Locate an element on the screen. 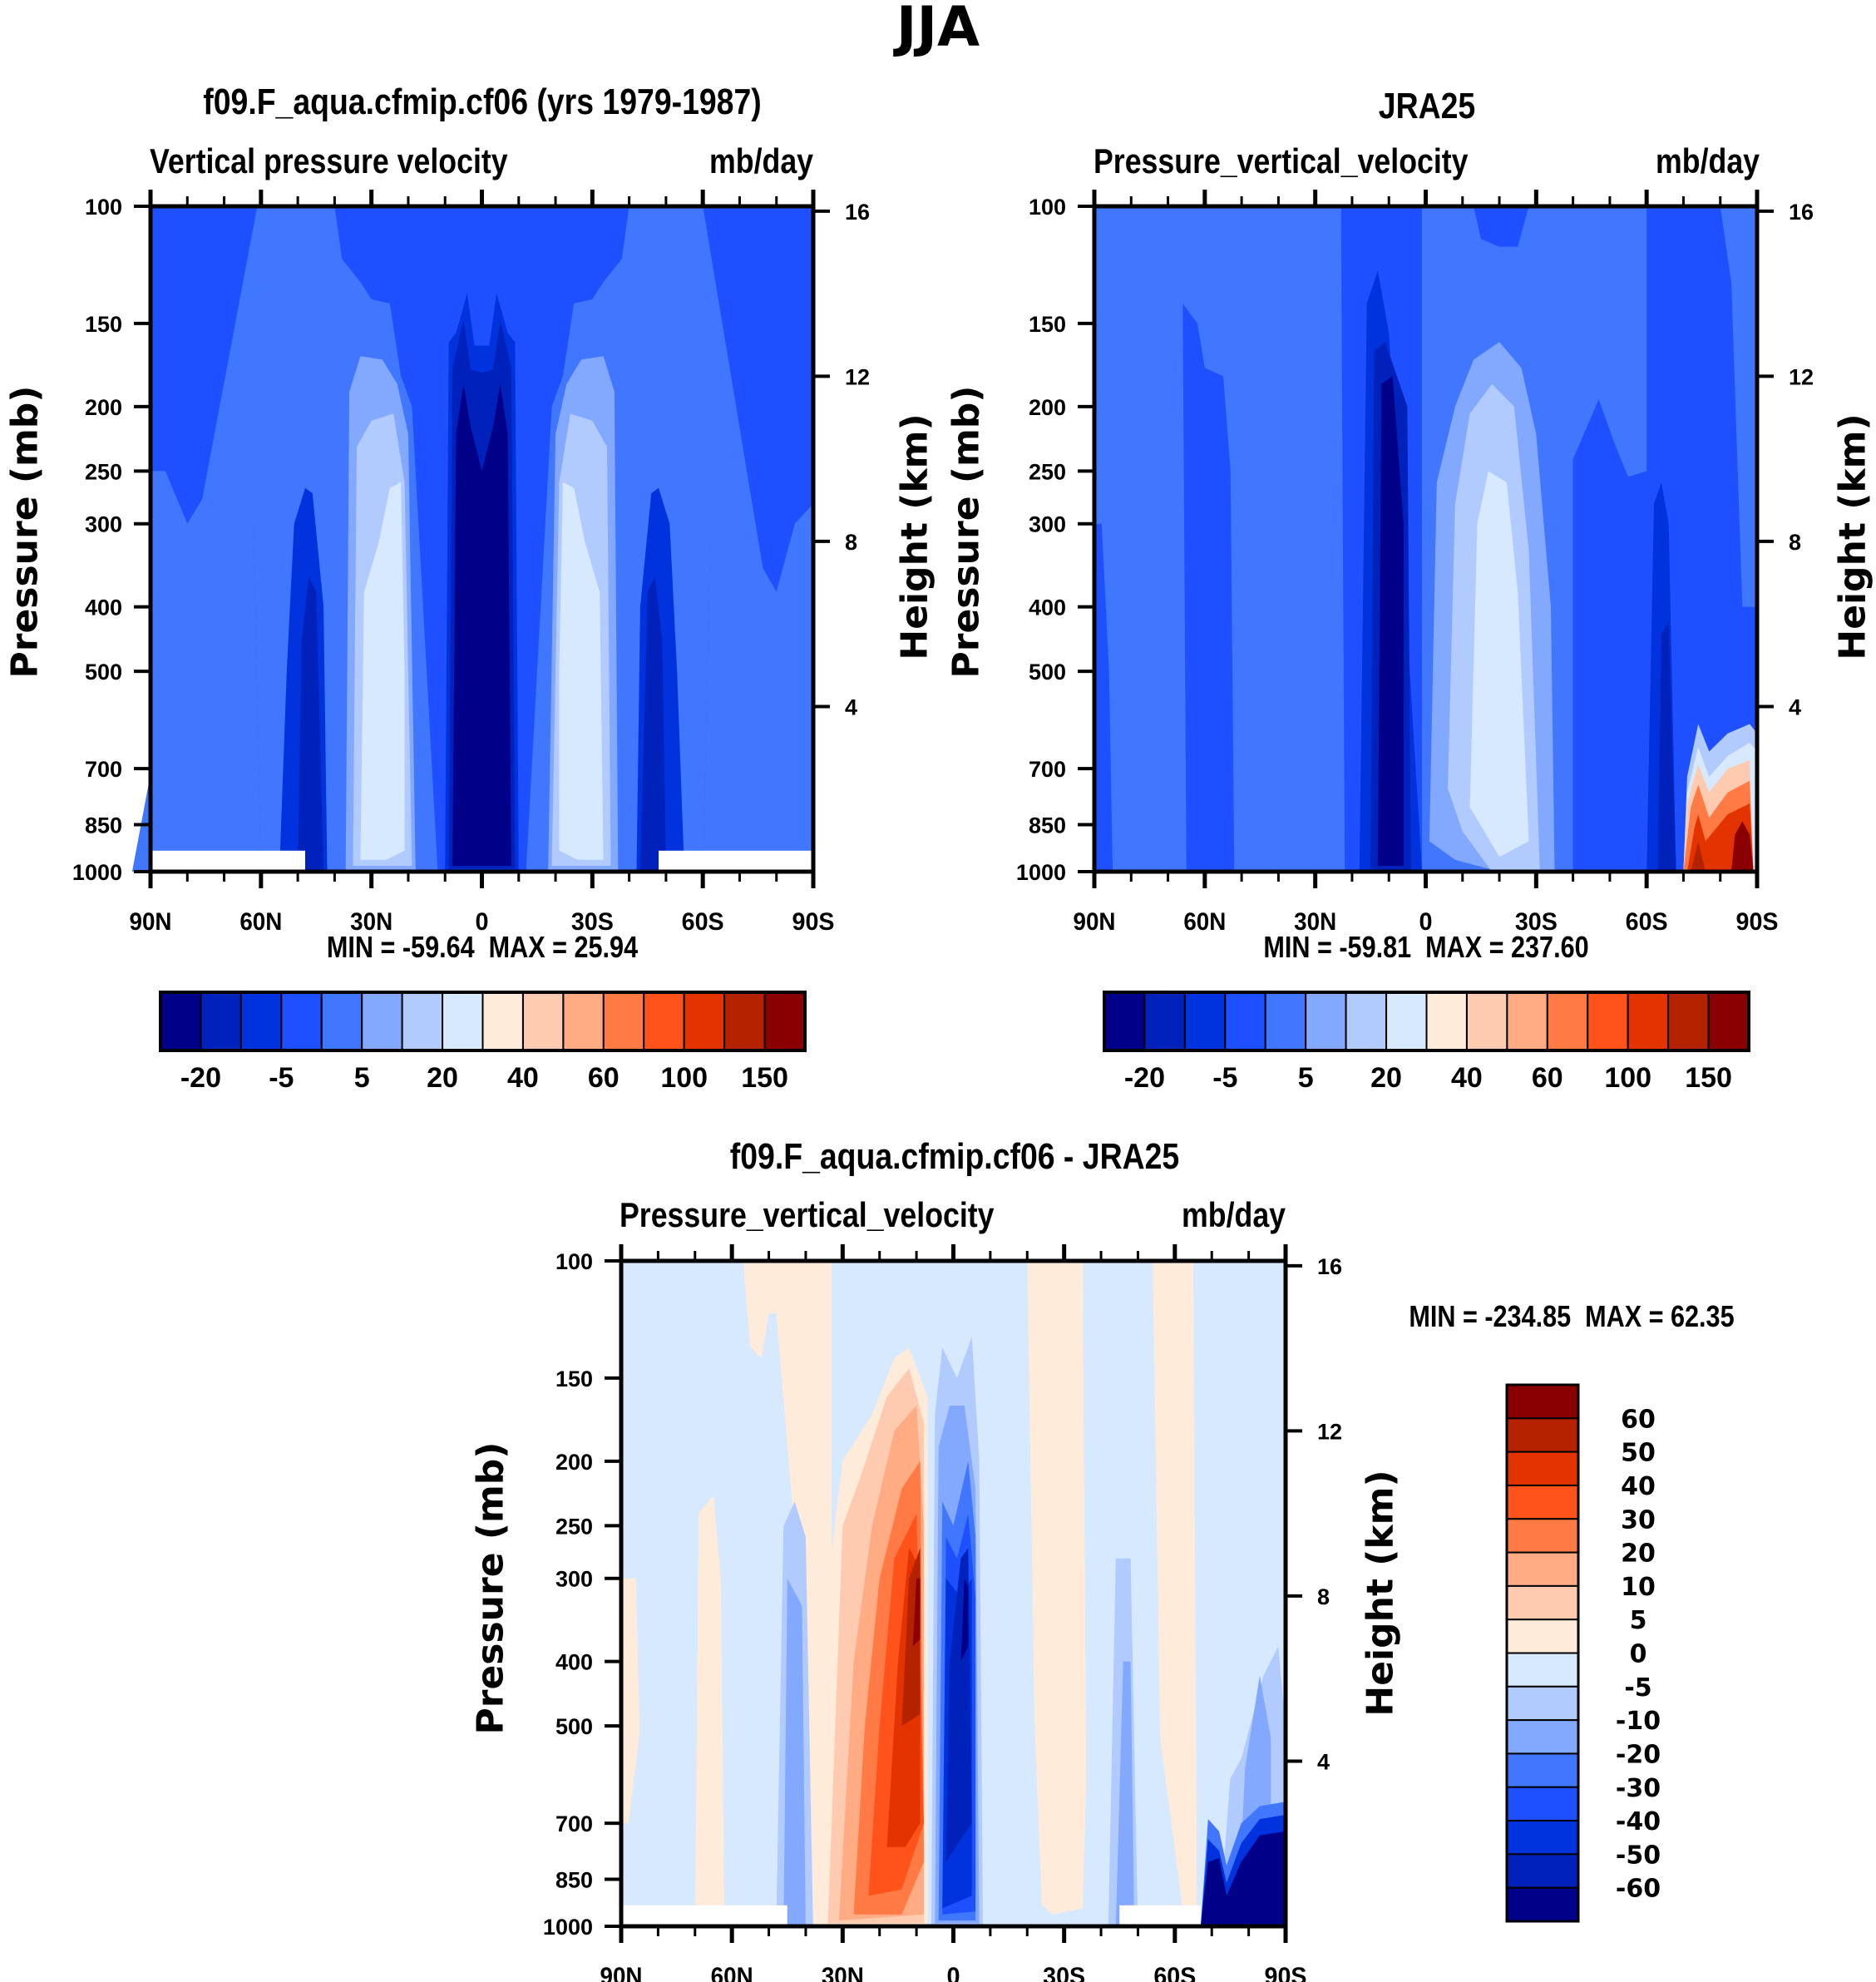 The height and width of the screenshot is (1982, 1876). p3-xtick-label: 30N is located at coordinates (843, 1972).